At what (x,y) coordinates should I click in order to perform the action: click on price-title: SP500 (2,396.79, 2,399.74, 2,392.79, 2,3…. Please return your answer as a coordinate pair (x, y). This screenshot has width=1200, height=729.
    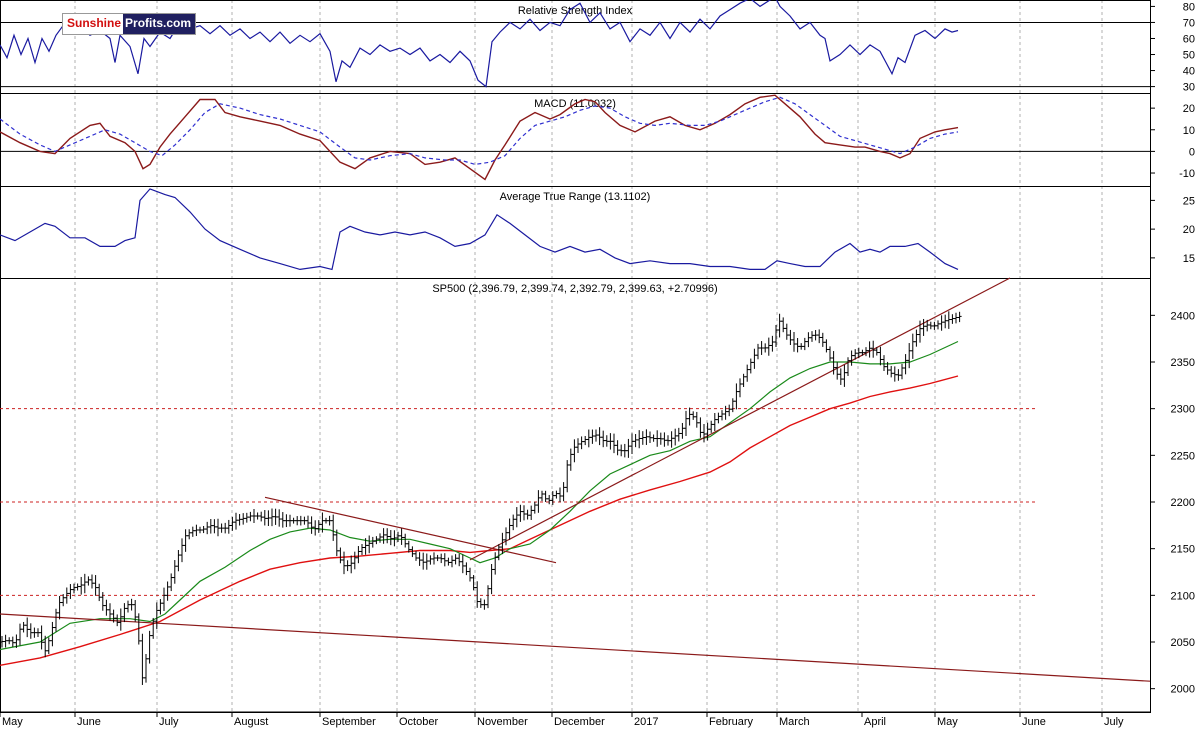
    Looking at the image, I should click on (574, 289).